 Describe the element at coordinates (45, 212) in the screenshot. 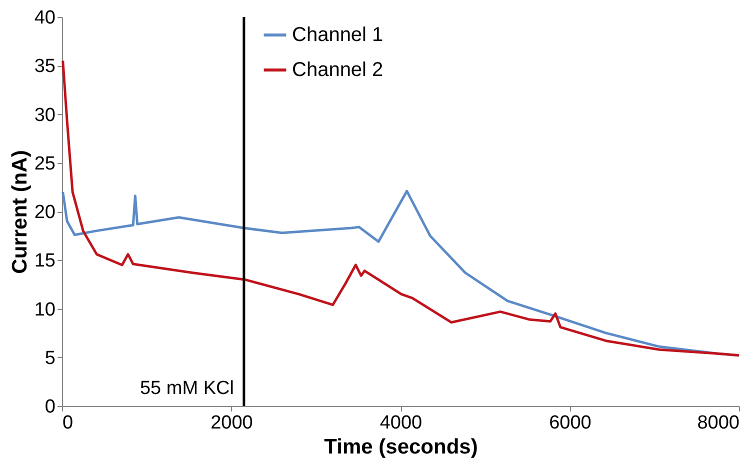

I see `y-tick-label: 20` at that location.